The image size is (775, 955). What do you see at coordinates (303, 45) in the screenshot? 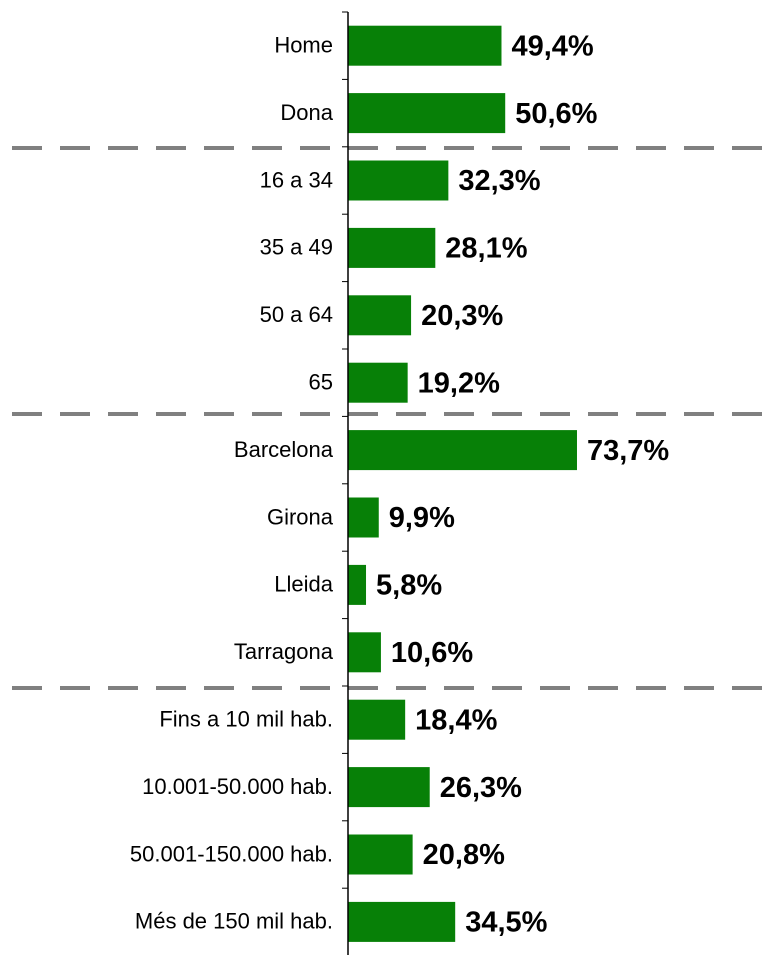
I see `y-tick-label: Home` at bounding box center [303, 45].